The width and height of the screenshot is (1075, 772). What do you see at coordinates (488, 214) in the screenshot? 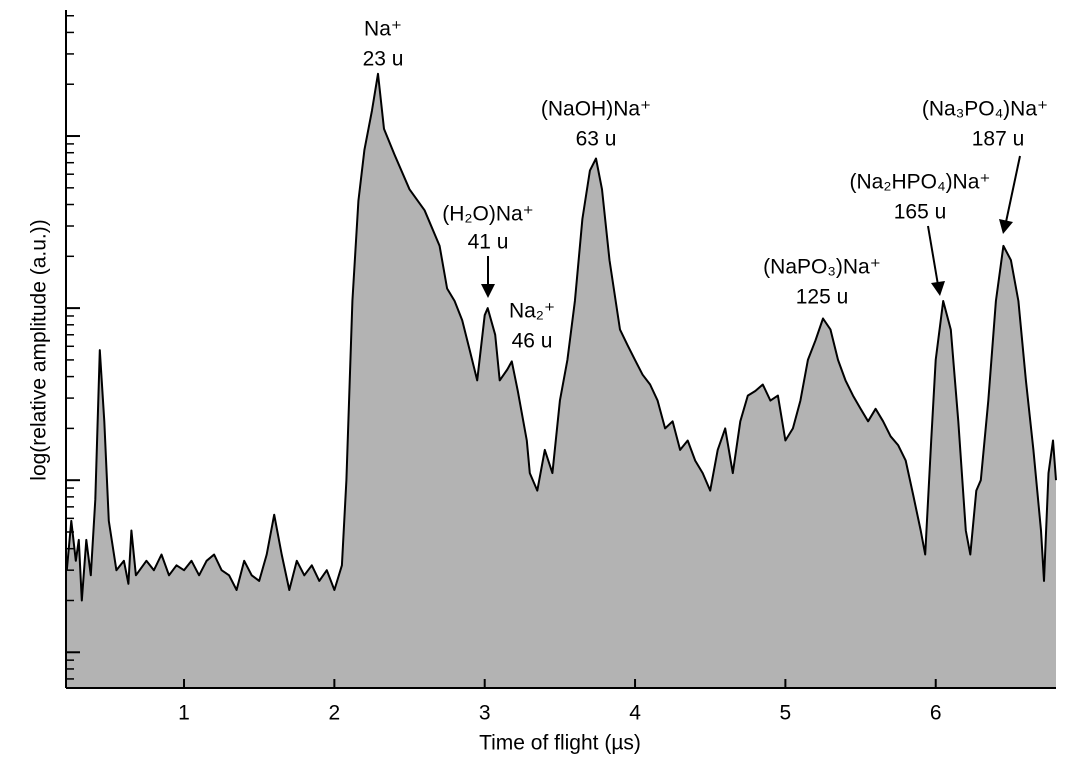
I see `annotation-label: (H₂O)Na⁺` at bounding box center [488, 214].